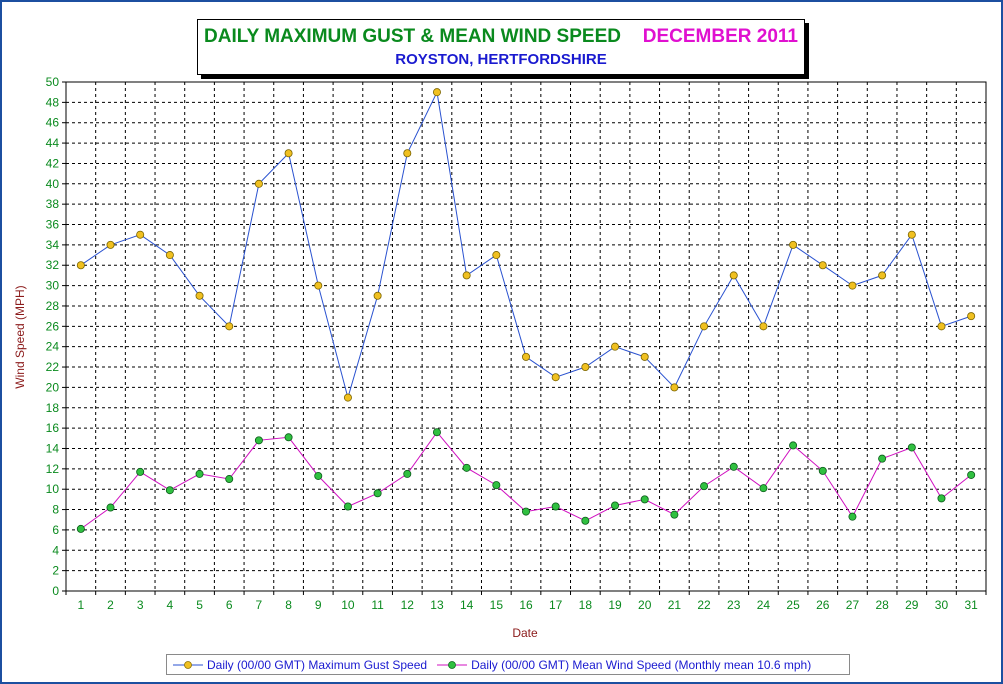  Describe the element at coordinates (140, 605) in the screenshot. I see `x-tick-label: 3` at that location.